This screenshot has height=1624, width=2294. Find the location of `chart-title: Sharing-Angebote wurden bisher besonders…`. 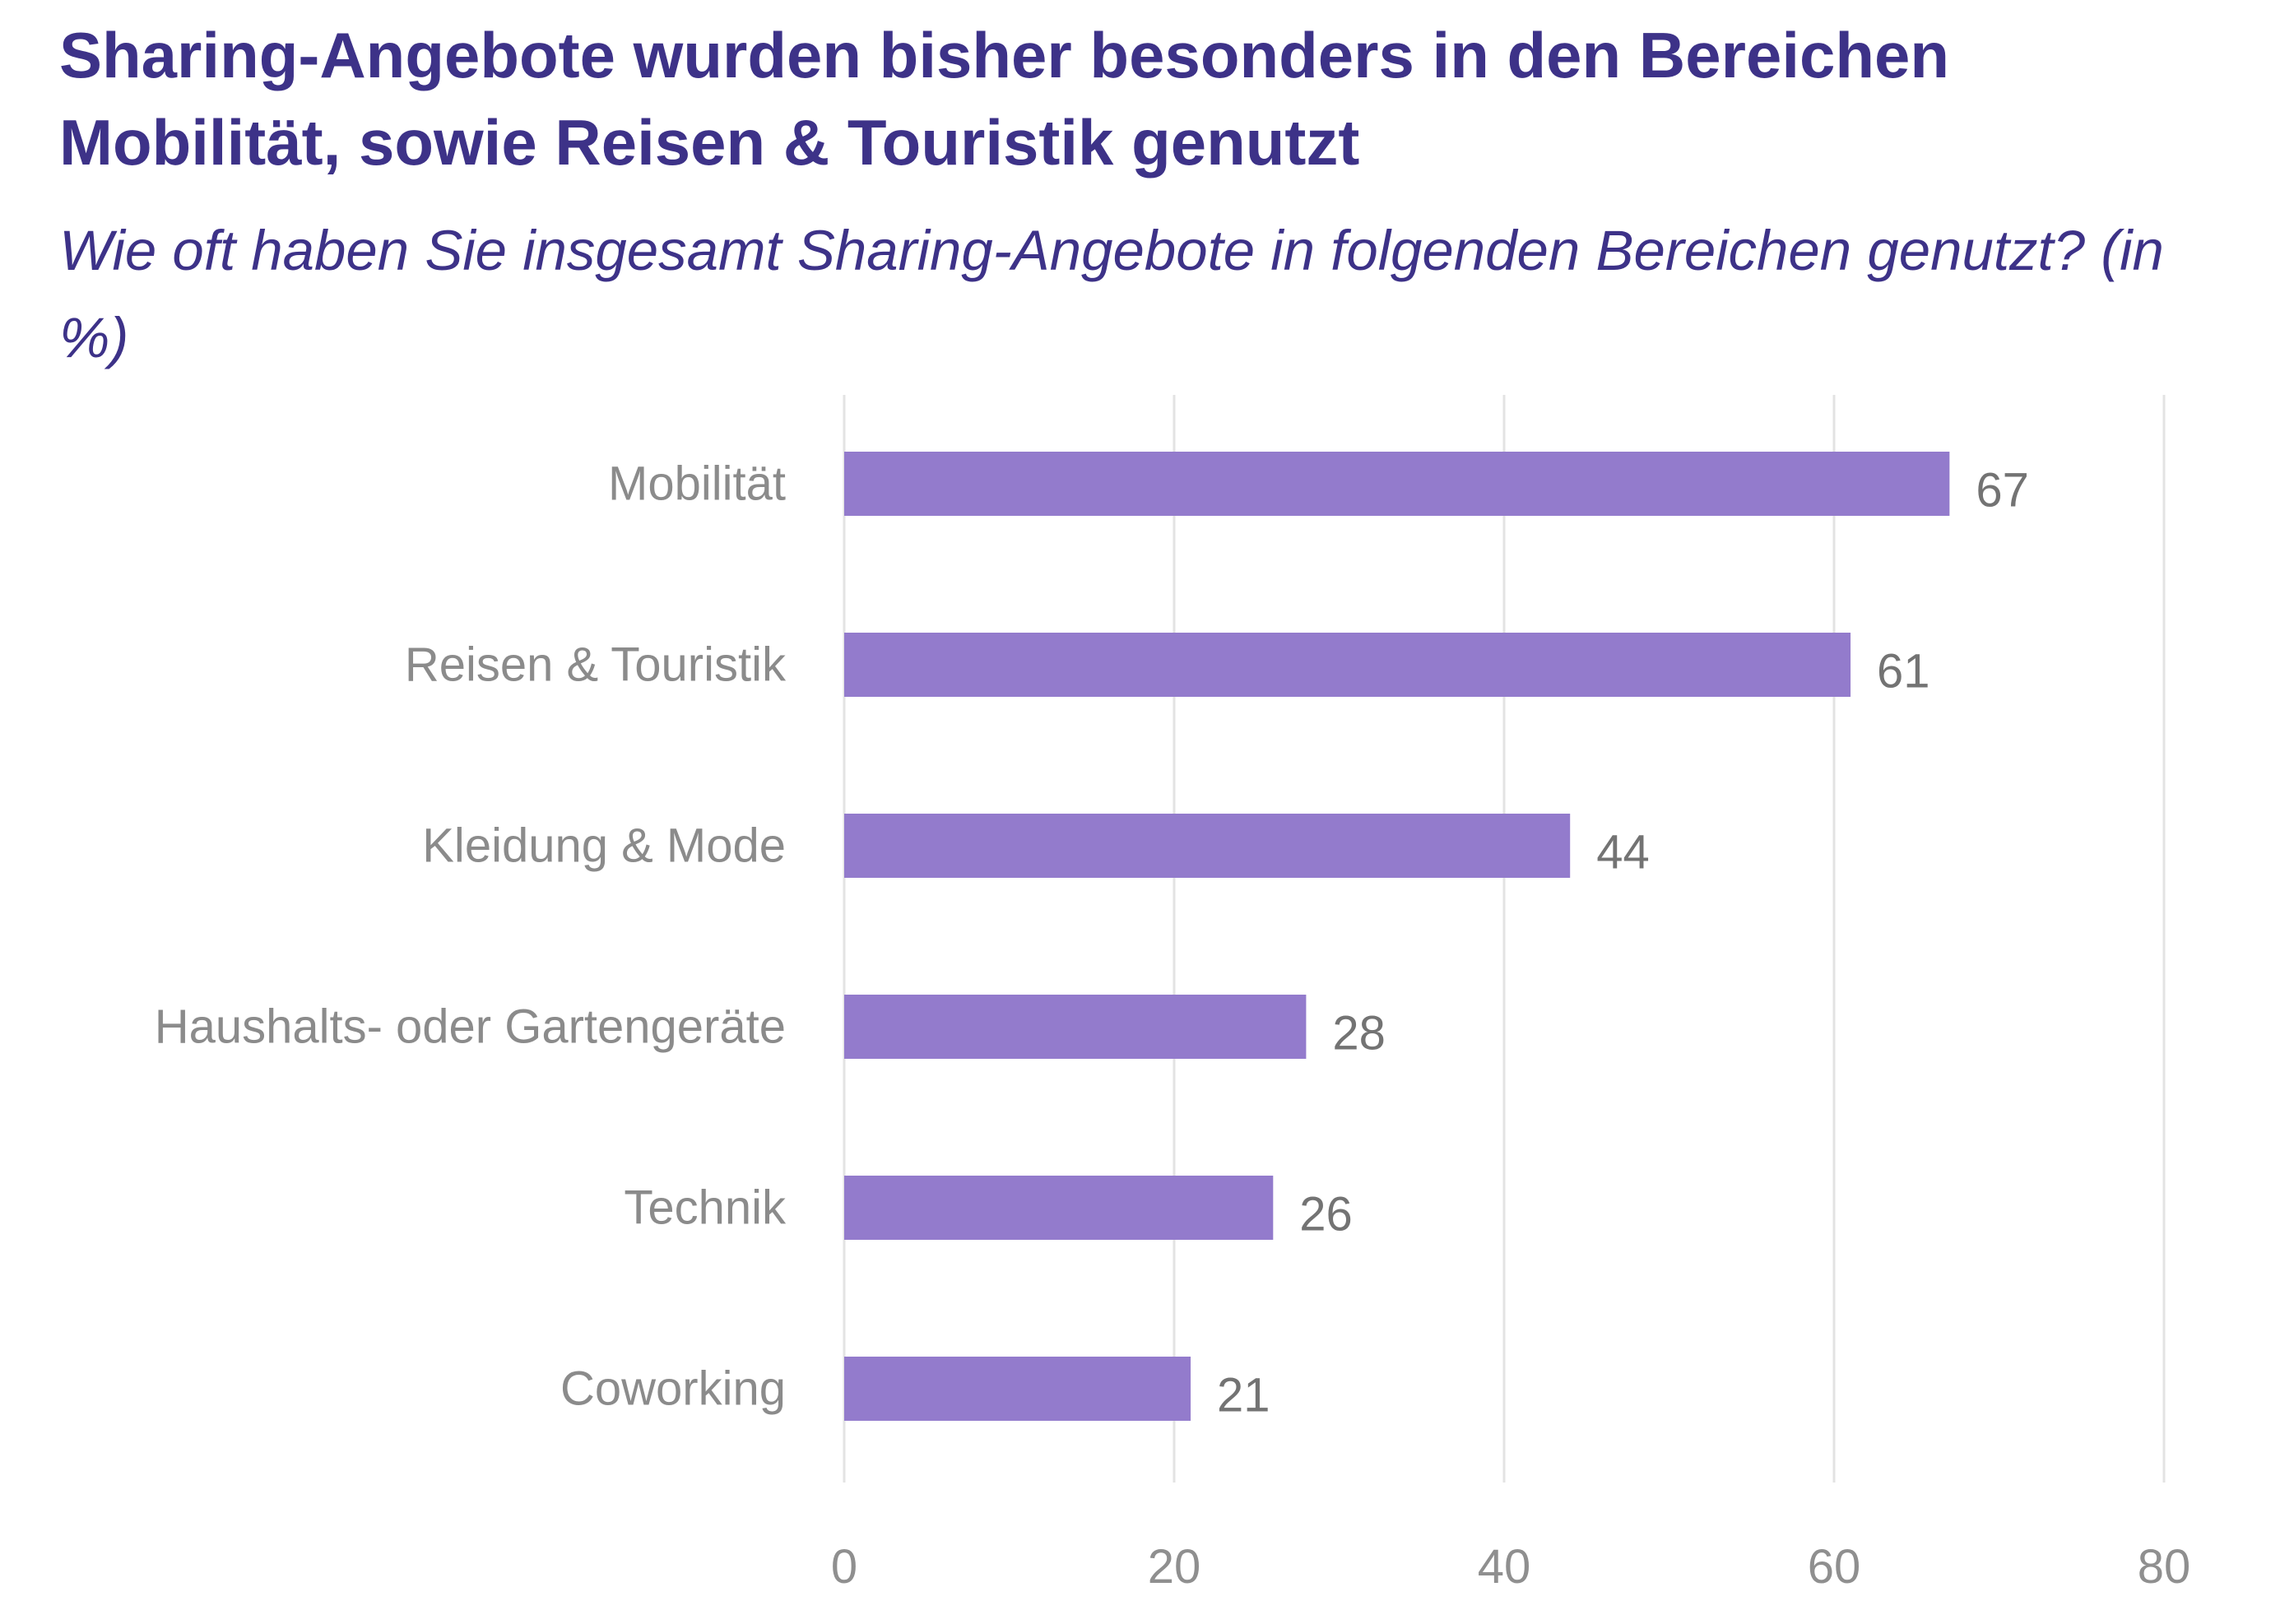

chart-title: Sharing-Angebote wurden bisher besonders… is located at coordinates (1004, 99).